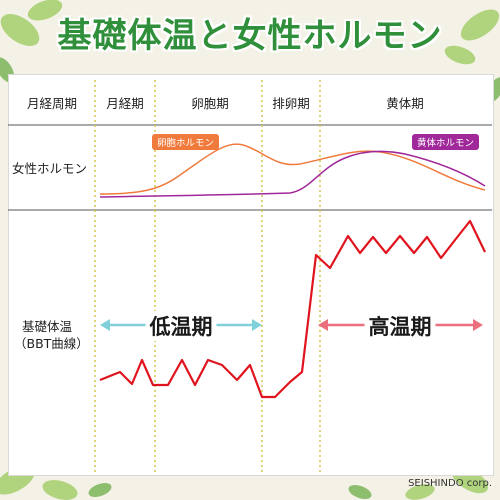 The height and width of the screenshot is (500, 500). What do you see at coordinates (250, 36) in the screenshot?
I see `page-title: 基礎体温と女性ホルモン` at bounding box center [250, 36].